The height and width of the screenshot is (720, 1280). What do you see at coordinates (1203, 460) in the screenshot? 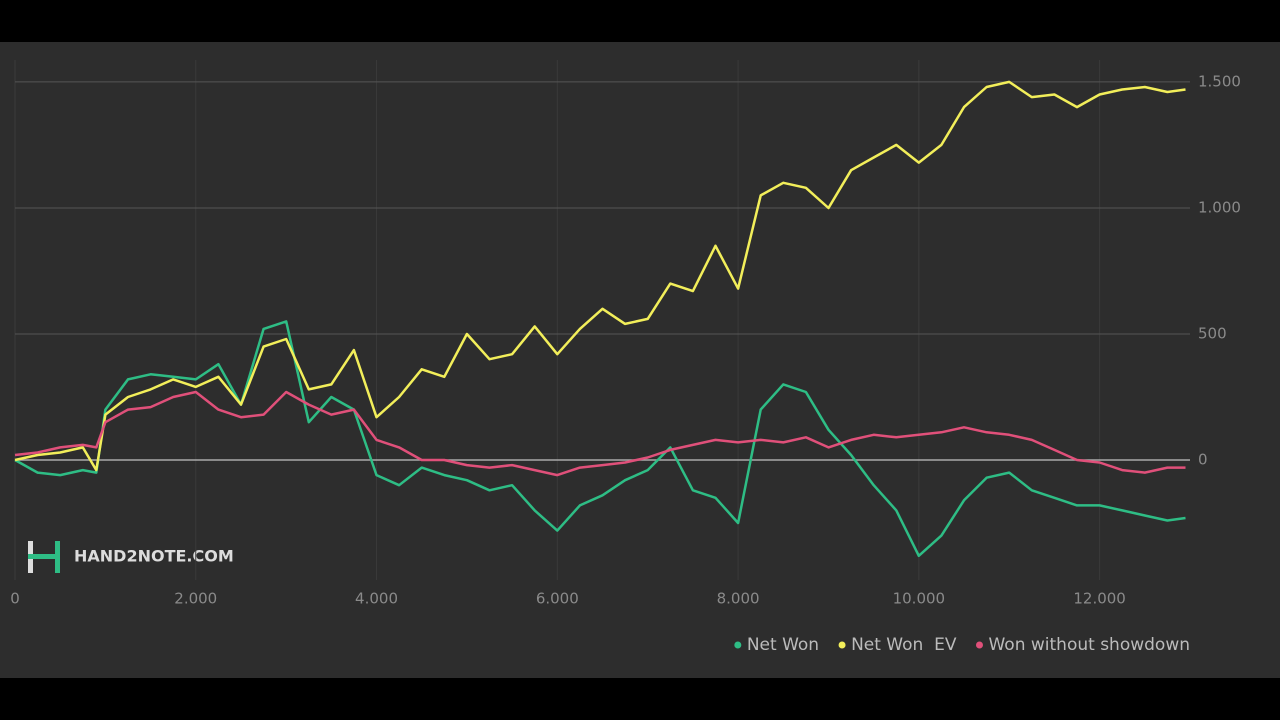
I see `y-tick-label: 0` at bounding box center [1203, 460].